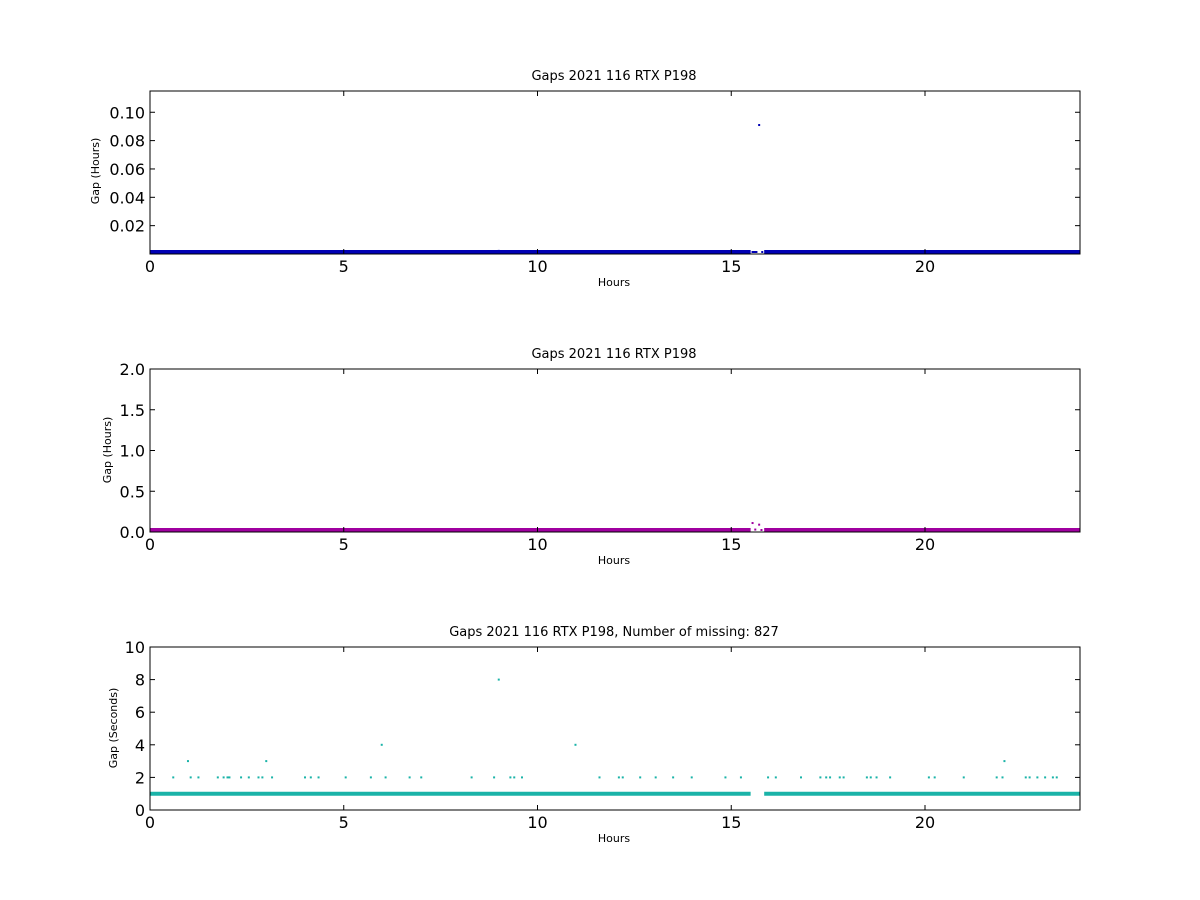  Describe the element at coordinates (140, 810) in the screenshot. I see `y-tick-label: 0` at that location.